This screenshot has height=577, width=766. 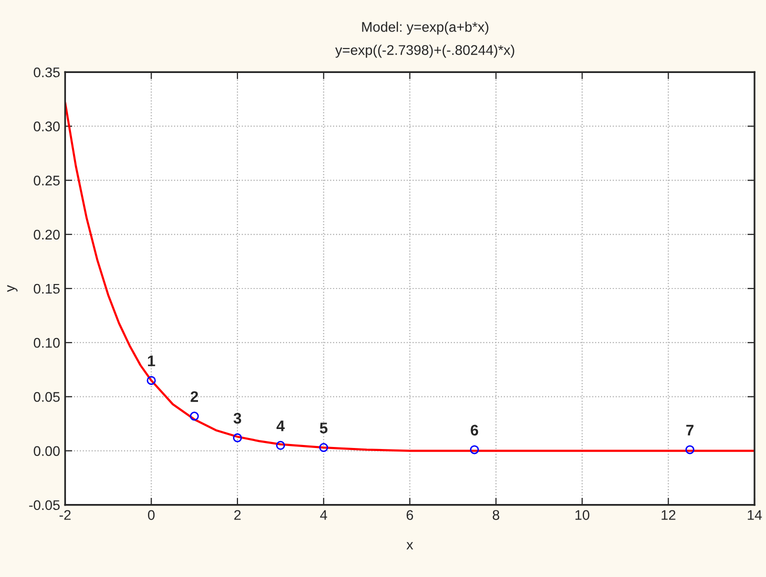 I want to click on y-tick-label: -0.05, so click(x=44, y=505).